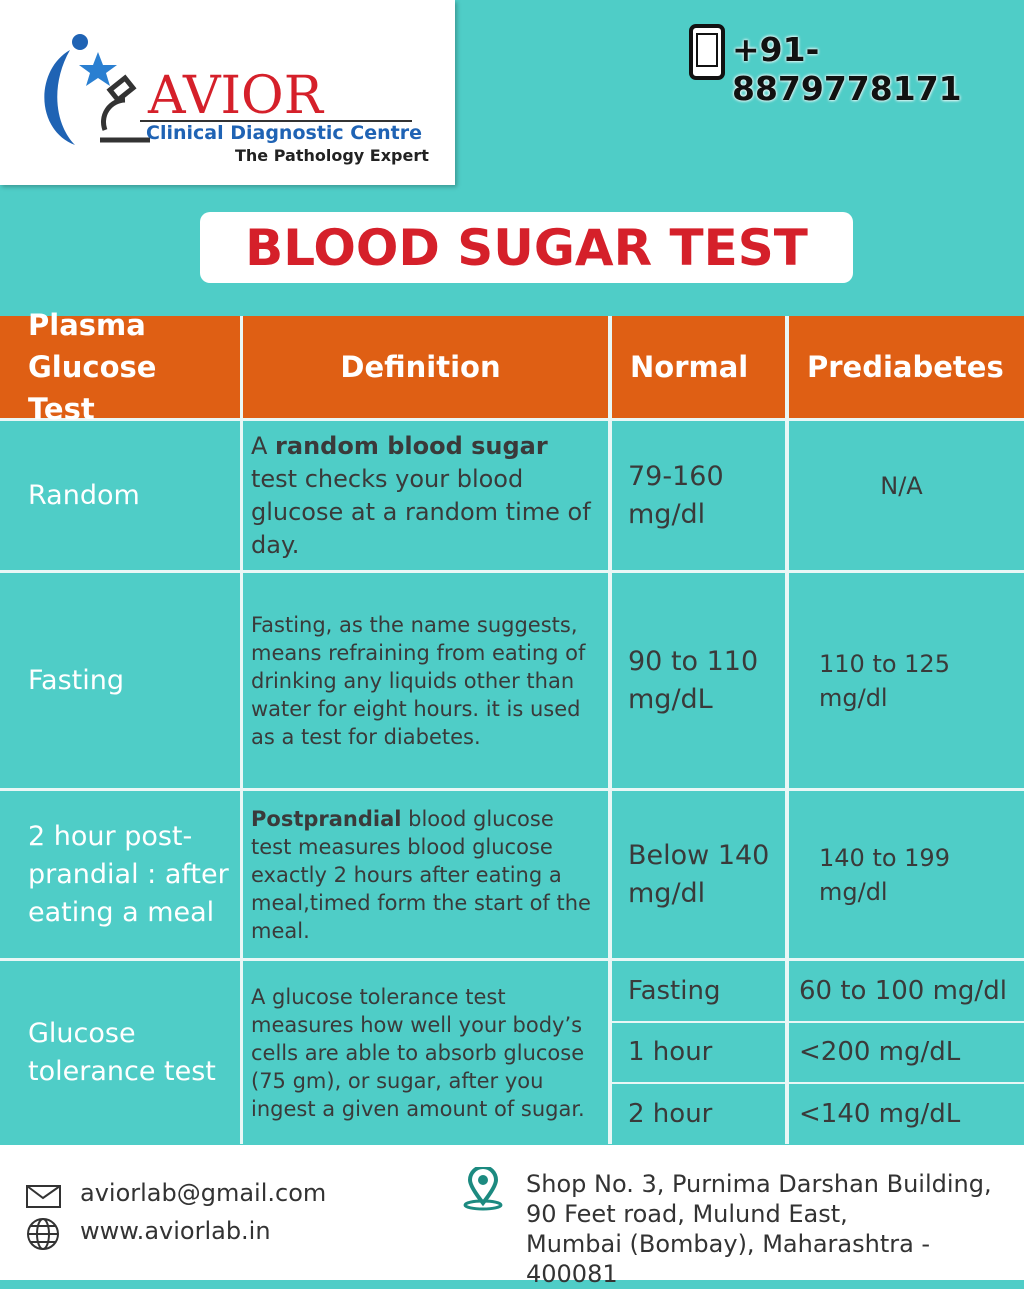 The image size is (1024, 1289). I want to click on prediabetes-value: 60 to 100 mg/dl, so click(906, 991).